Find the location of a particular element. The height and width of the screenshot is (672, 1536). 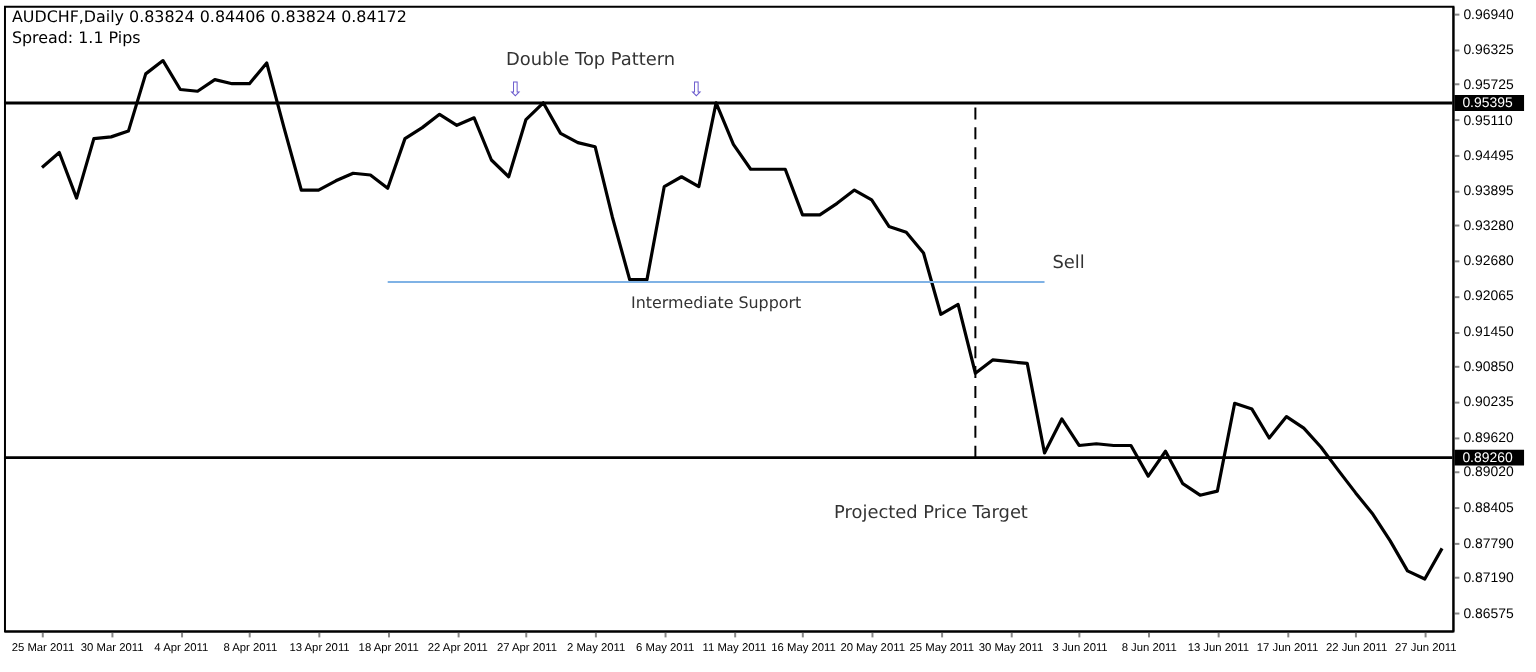

annotation: Double Top Pattern is located at coordinates (591, 60).